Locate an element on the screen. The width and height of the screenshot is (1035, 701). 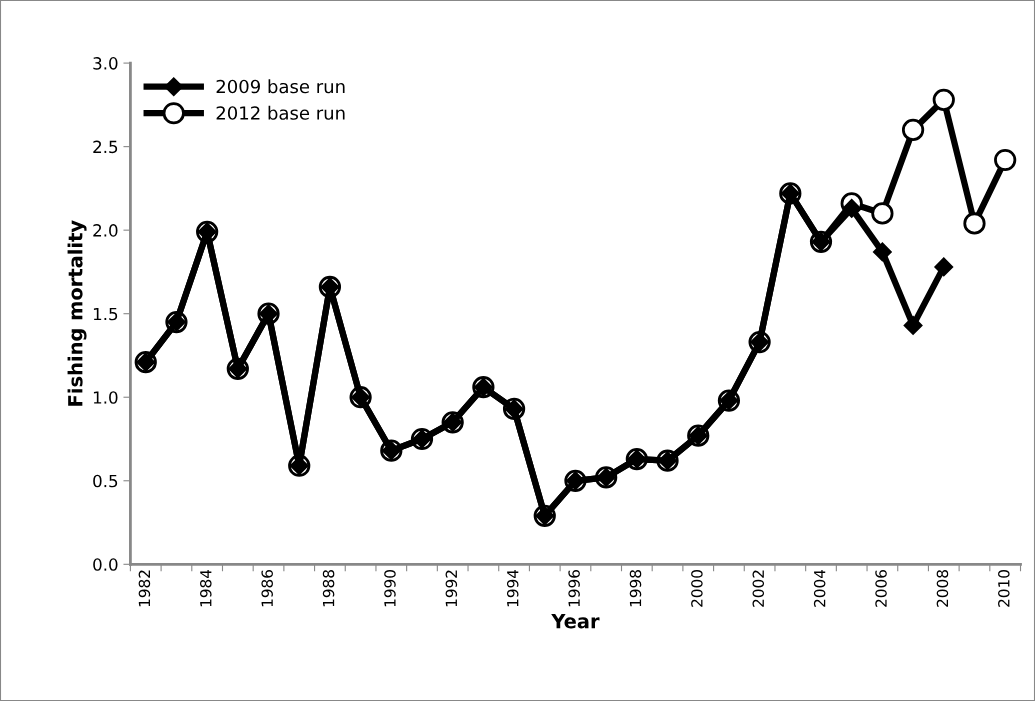
x-tick-label: 2000 is located at coordinates (697, 588).